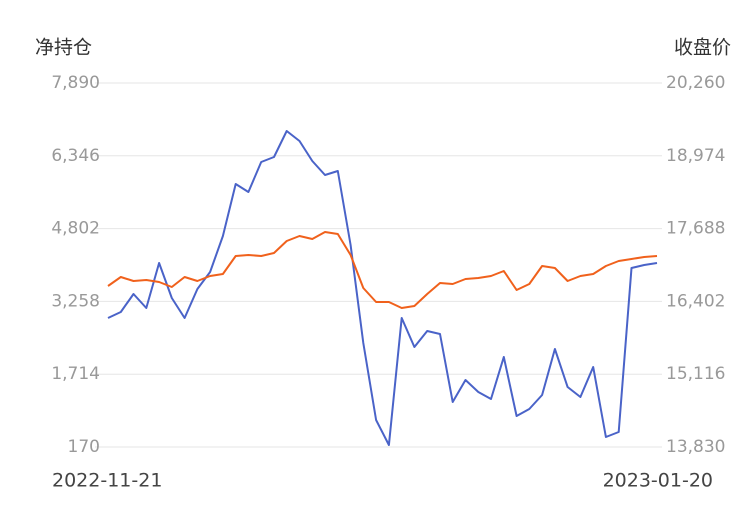  What do you see at coordinates (75, 229) in the screenshot?
I see `y-tick-label: 4,802` at bounding box center [75, 229].